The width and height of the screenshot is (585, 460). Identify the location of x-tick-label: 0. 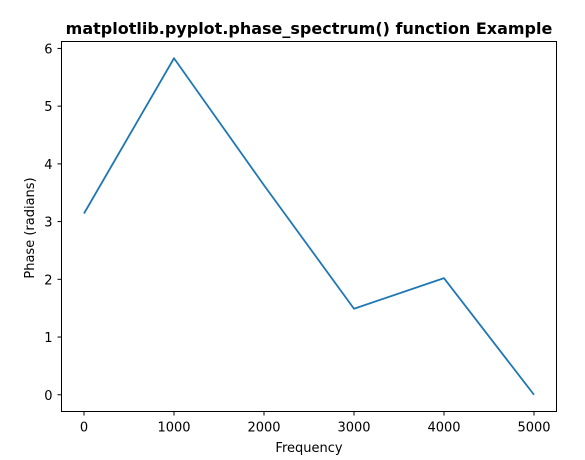
(84, 428).